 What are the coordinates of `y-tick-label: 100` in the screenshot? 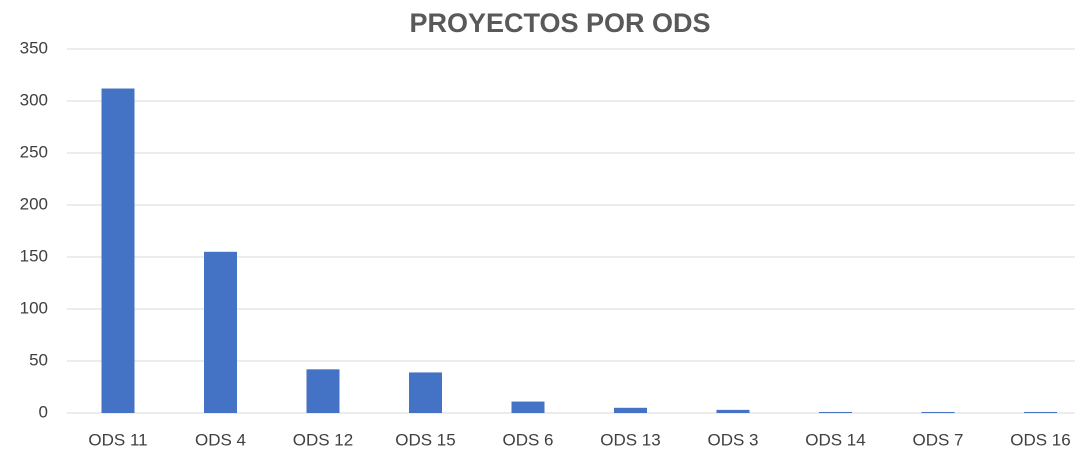 It's located at (34, 307).